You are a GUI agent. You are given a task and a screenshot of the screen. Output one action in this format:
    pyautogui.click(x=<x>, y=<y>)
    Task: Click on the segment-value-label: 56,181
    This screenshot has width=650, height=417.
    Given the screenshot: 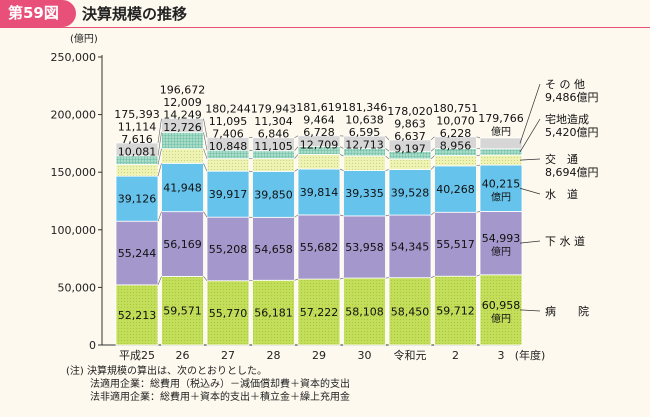 What is the action you would take?
    pyautogui.click(x=273, y=313)
    